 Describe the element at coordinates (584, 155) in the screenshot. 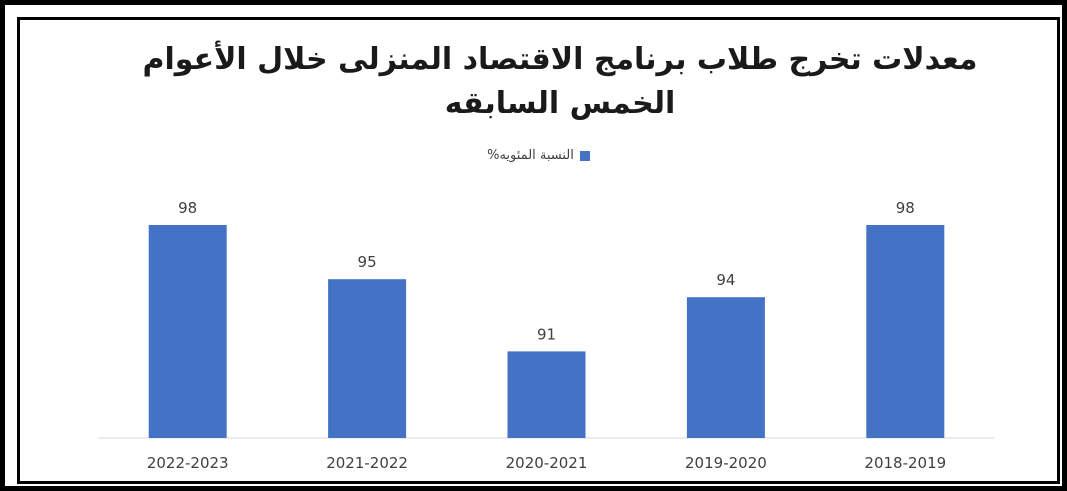

I see `legend-swatch` at that location.